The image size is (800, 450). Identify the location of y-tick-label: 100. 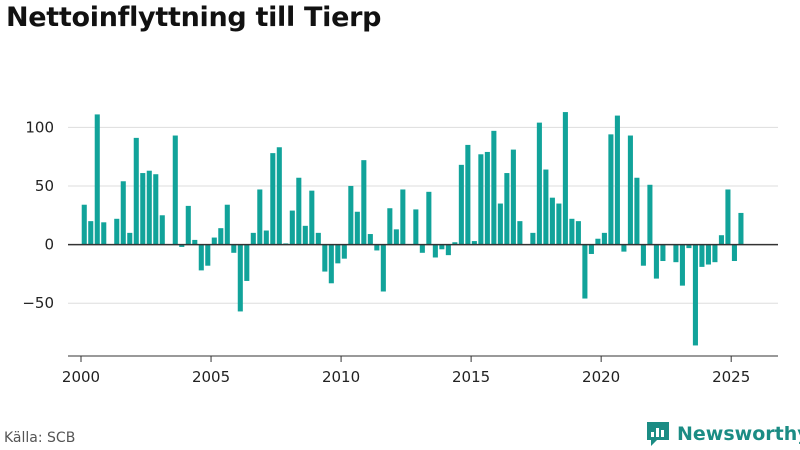
(39, 127).